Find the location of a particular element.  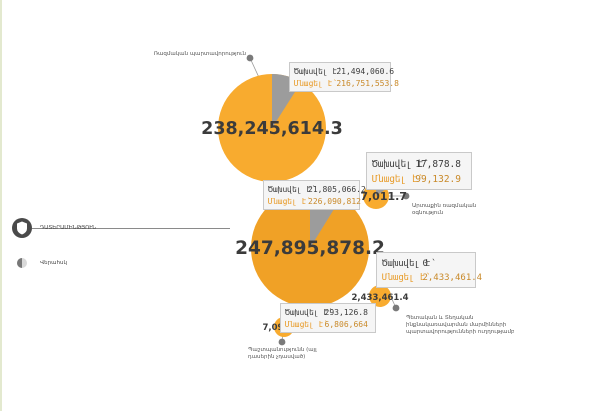

value-box-right-1: Ծախսվել է՝ 17,878.8 Մնացել է՝ 99,132.9 is located at coordinates (419, 171).